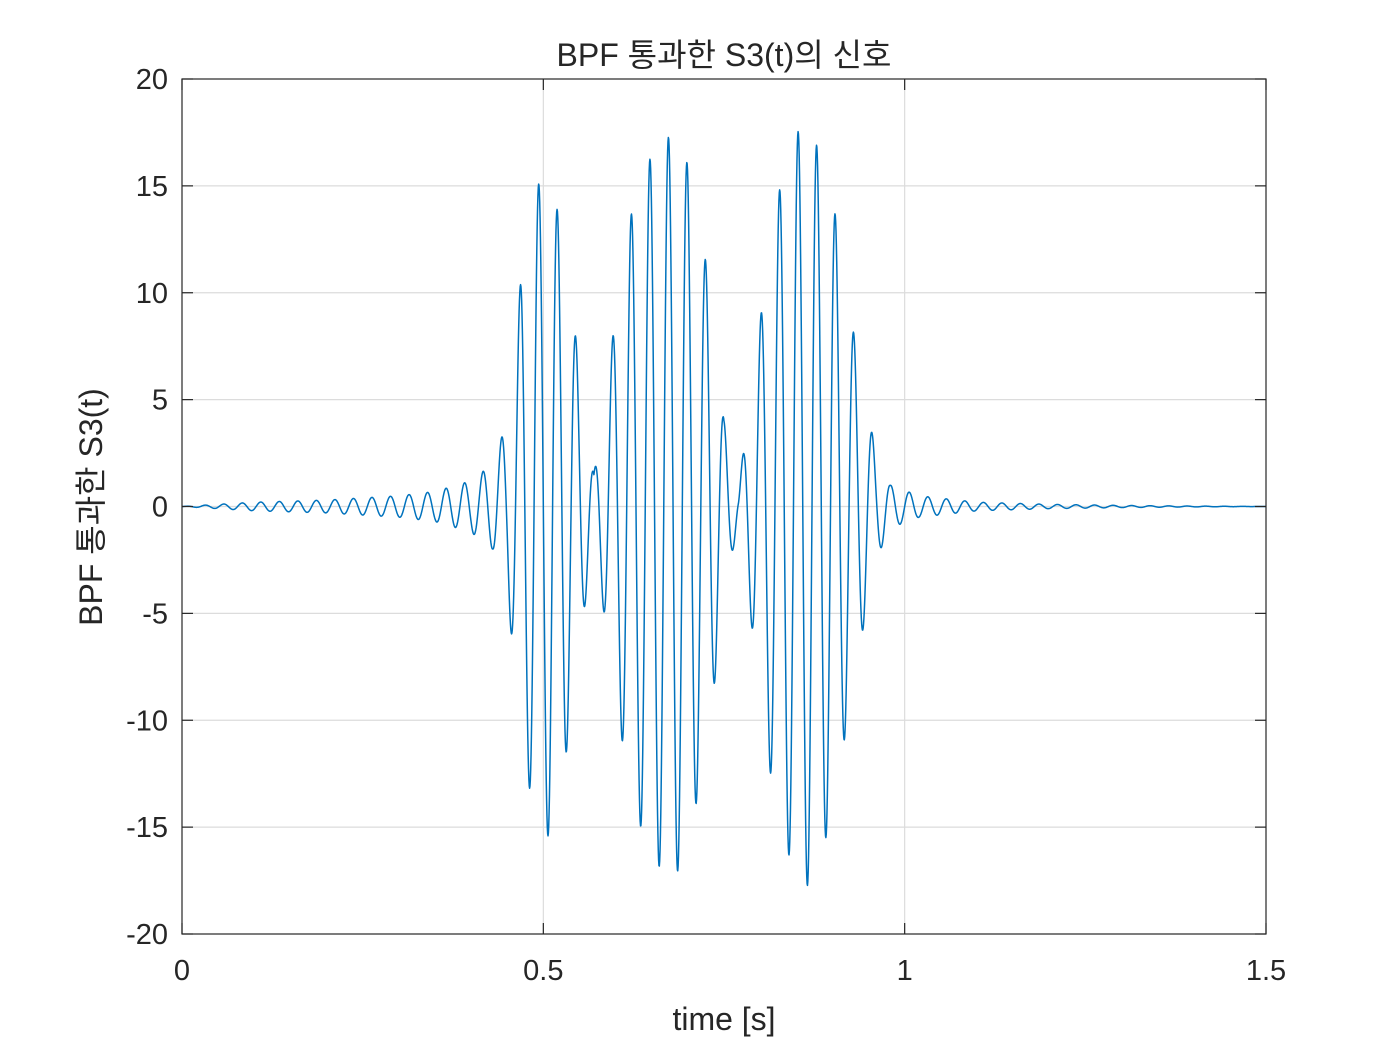 The width and height of the screenshot is (1400, 1055). Describe the element at coordinates (152, 187) in the screenshot. I see `y-tick-label: 15` at that location.